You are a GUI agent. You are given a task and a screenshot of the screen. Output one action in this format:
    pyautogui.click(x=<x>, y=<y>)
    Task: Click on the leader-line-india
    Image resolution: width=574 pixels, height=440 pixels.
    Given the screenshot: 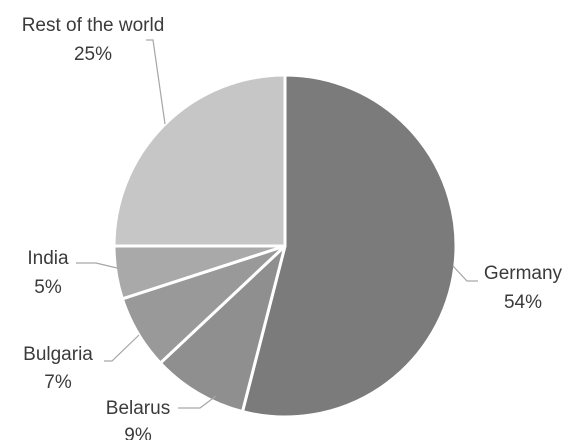 What is the action you would take?
    pyautogui.click(x=97, y=265)
    